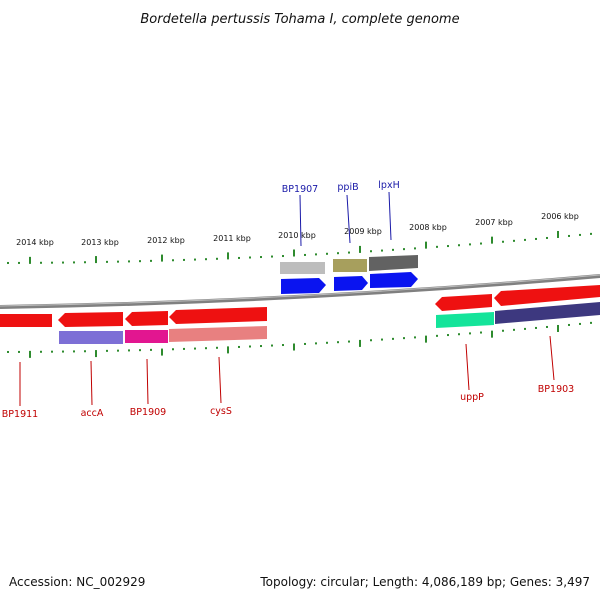 This screenshot has height=600, width=600. What do you see at coordinates (300, 220) in the screenshot?
I see `leader-bp1907` at bounding box center [300, 220].